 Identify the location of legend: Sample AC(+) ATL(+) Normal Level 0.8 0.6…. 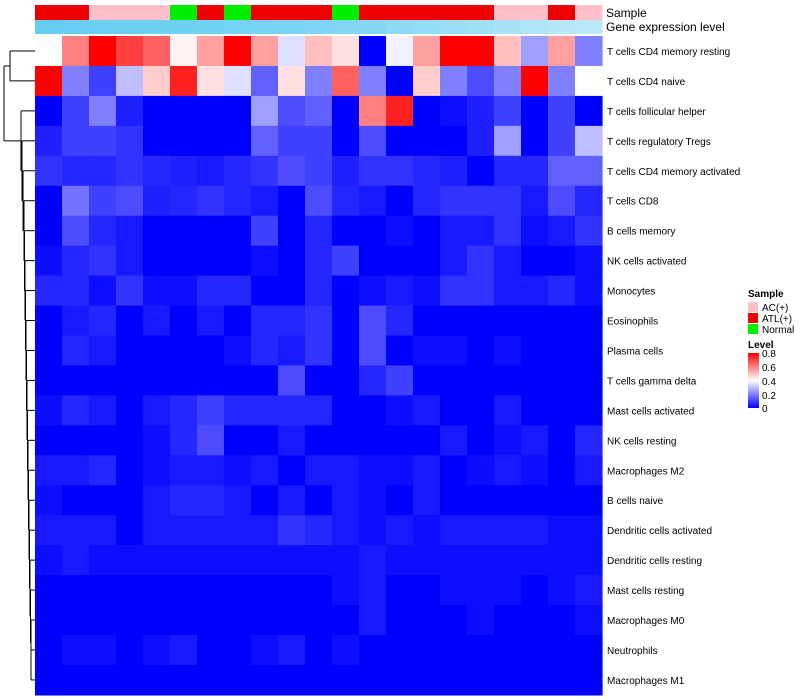
(771, 352).